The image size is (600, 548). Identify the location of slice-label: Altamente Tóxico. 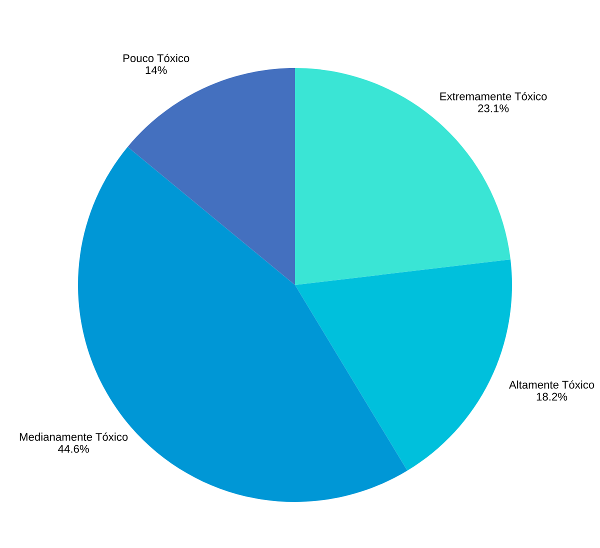
(551, 384).